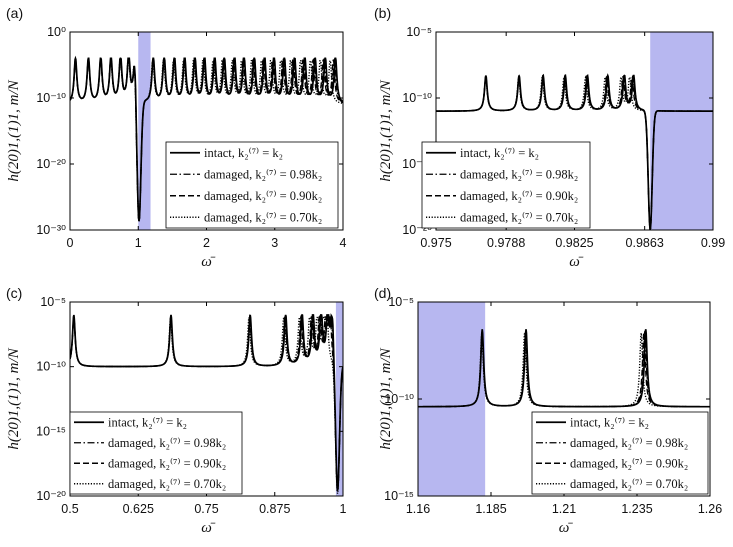 This screenshot has width=733, height=547. What do you see at coordinates (206, 243) in the screenshot?
I see `x-tick-label: 2` at bounding box center [206, 243].